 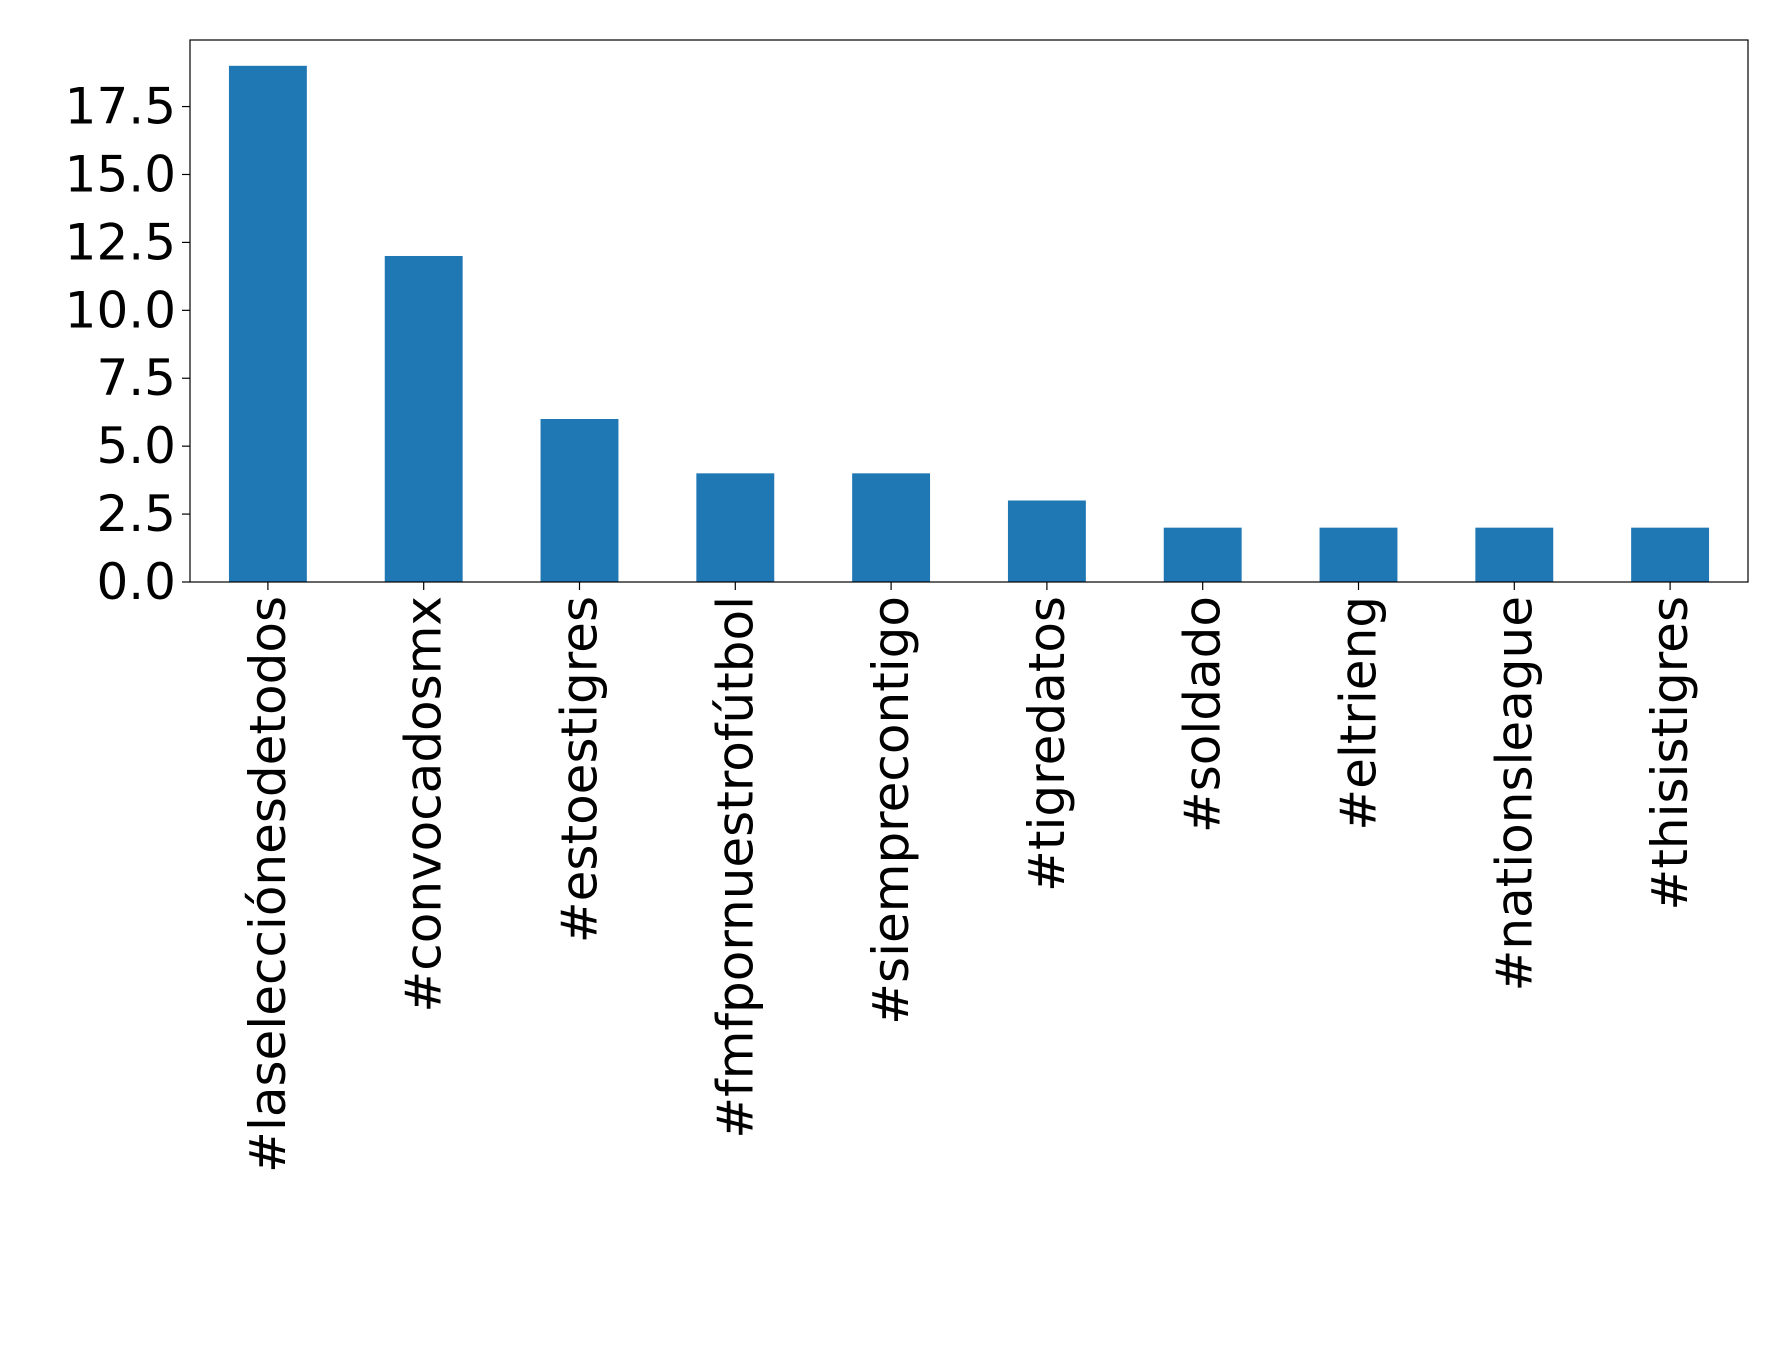 I want to click on bar-nationsleague, so click(x=1514, y=554).